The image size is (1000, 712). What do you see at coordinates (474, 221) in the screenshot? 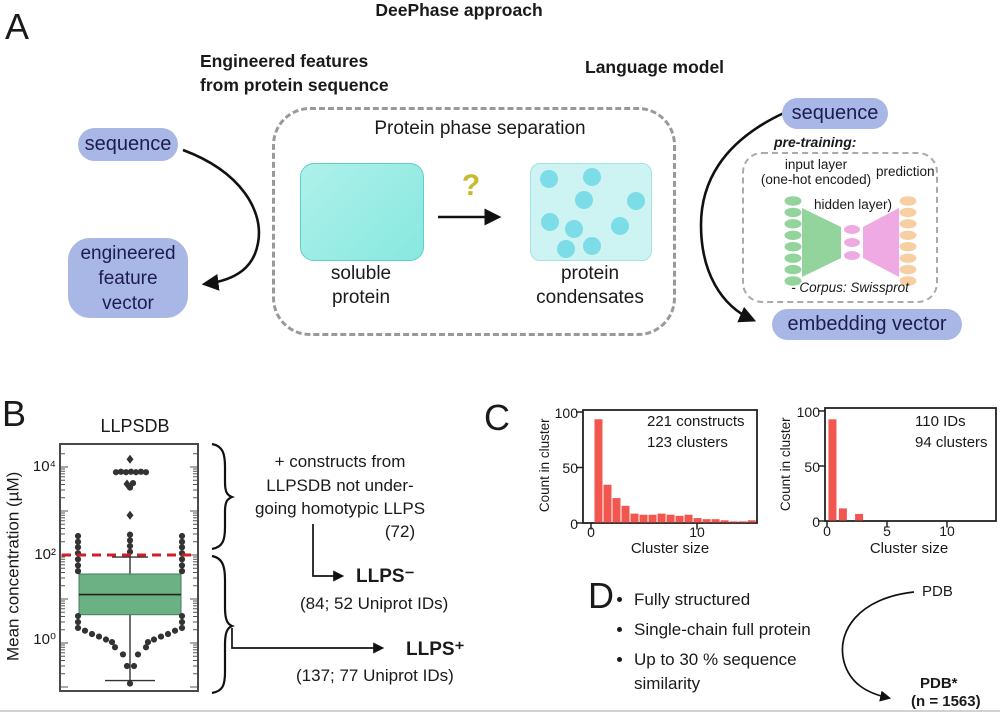
I see `phase-separation-dashed-box` at bounding box center [474, 221].